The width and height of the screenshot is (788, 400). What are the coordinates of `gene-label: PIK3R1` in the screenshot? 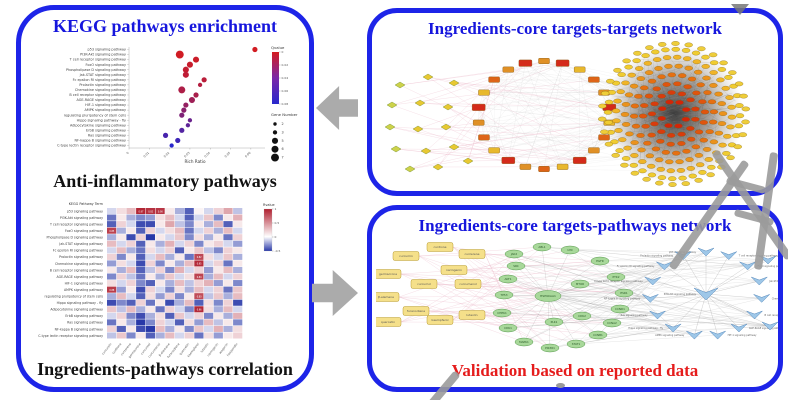 It's located at (550, 348).